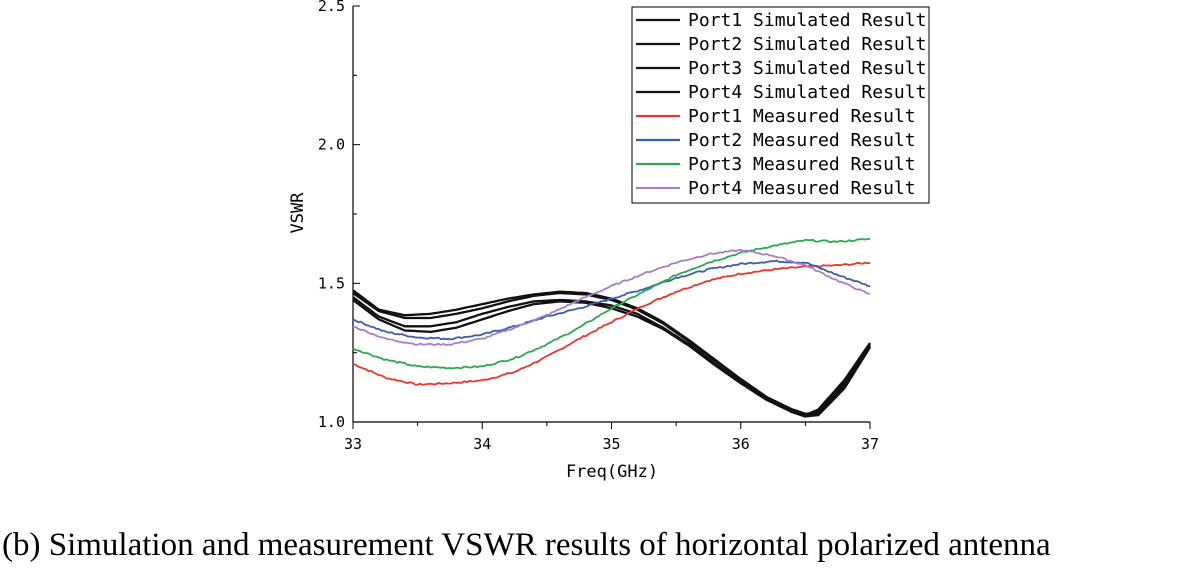 The width and height of the screenshot is (1197, 574). What do you see at coordinates (807, 20) in the screenshot?
I see `legend-label-1: Port1 Simulated Result` at bounding box center [807, 20].